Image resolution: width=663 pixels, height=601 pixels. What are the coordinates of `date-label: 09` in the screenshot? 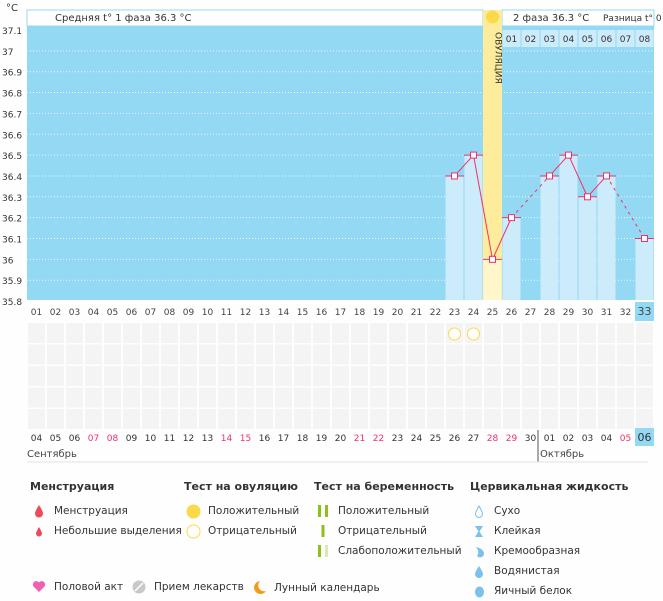 It's located at (132, 439).